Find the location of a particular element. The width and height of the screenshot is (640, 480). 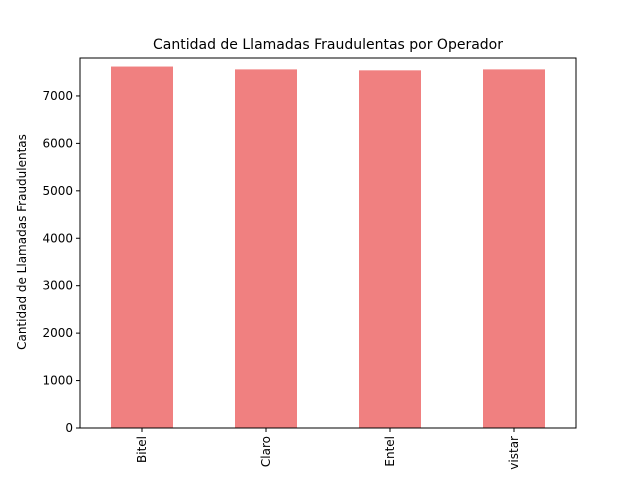

y-tick-label: 6000 is located at coordinates (57, 143).